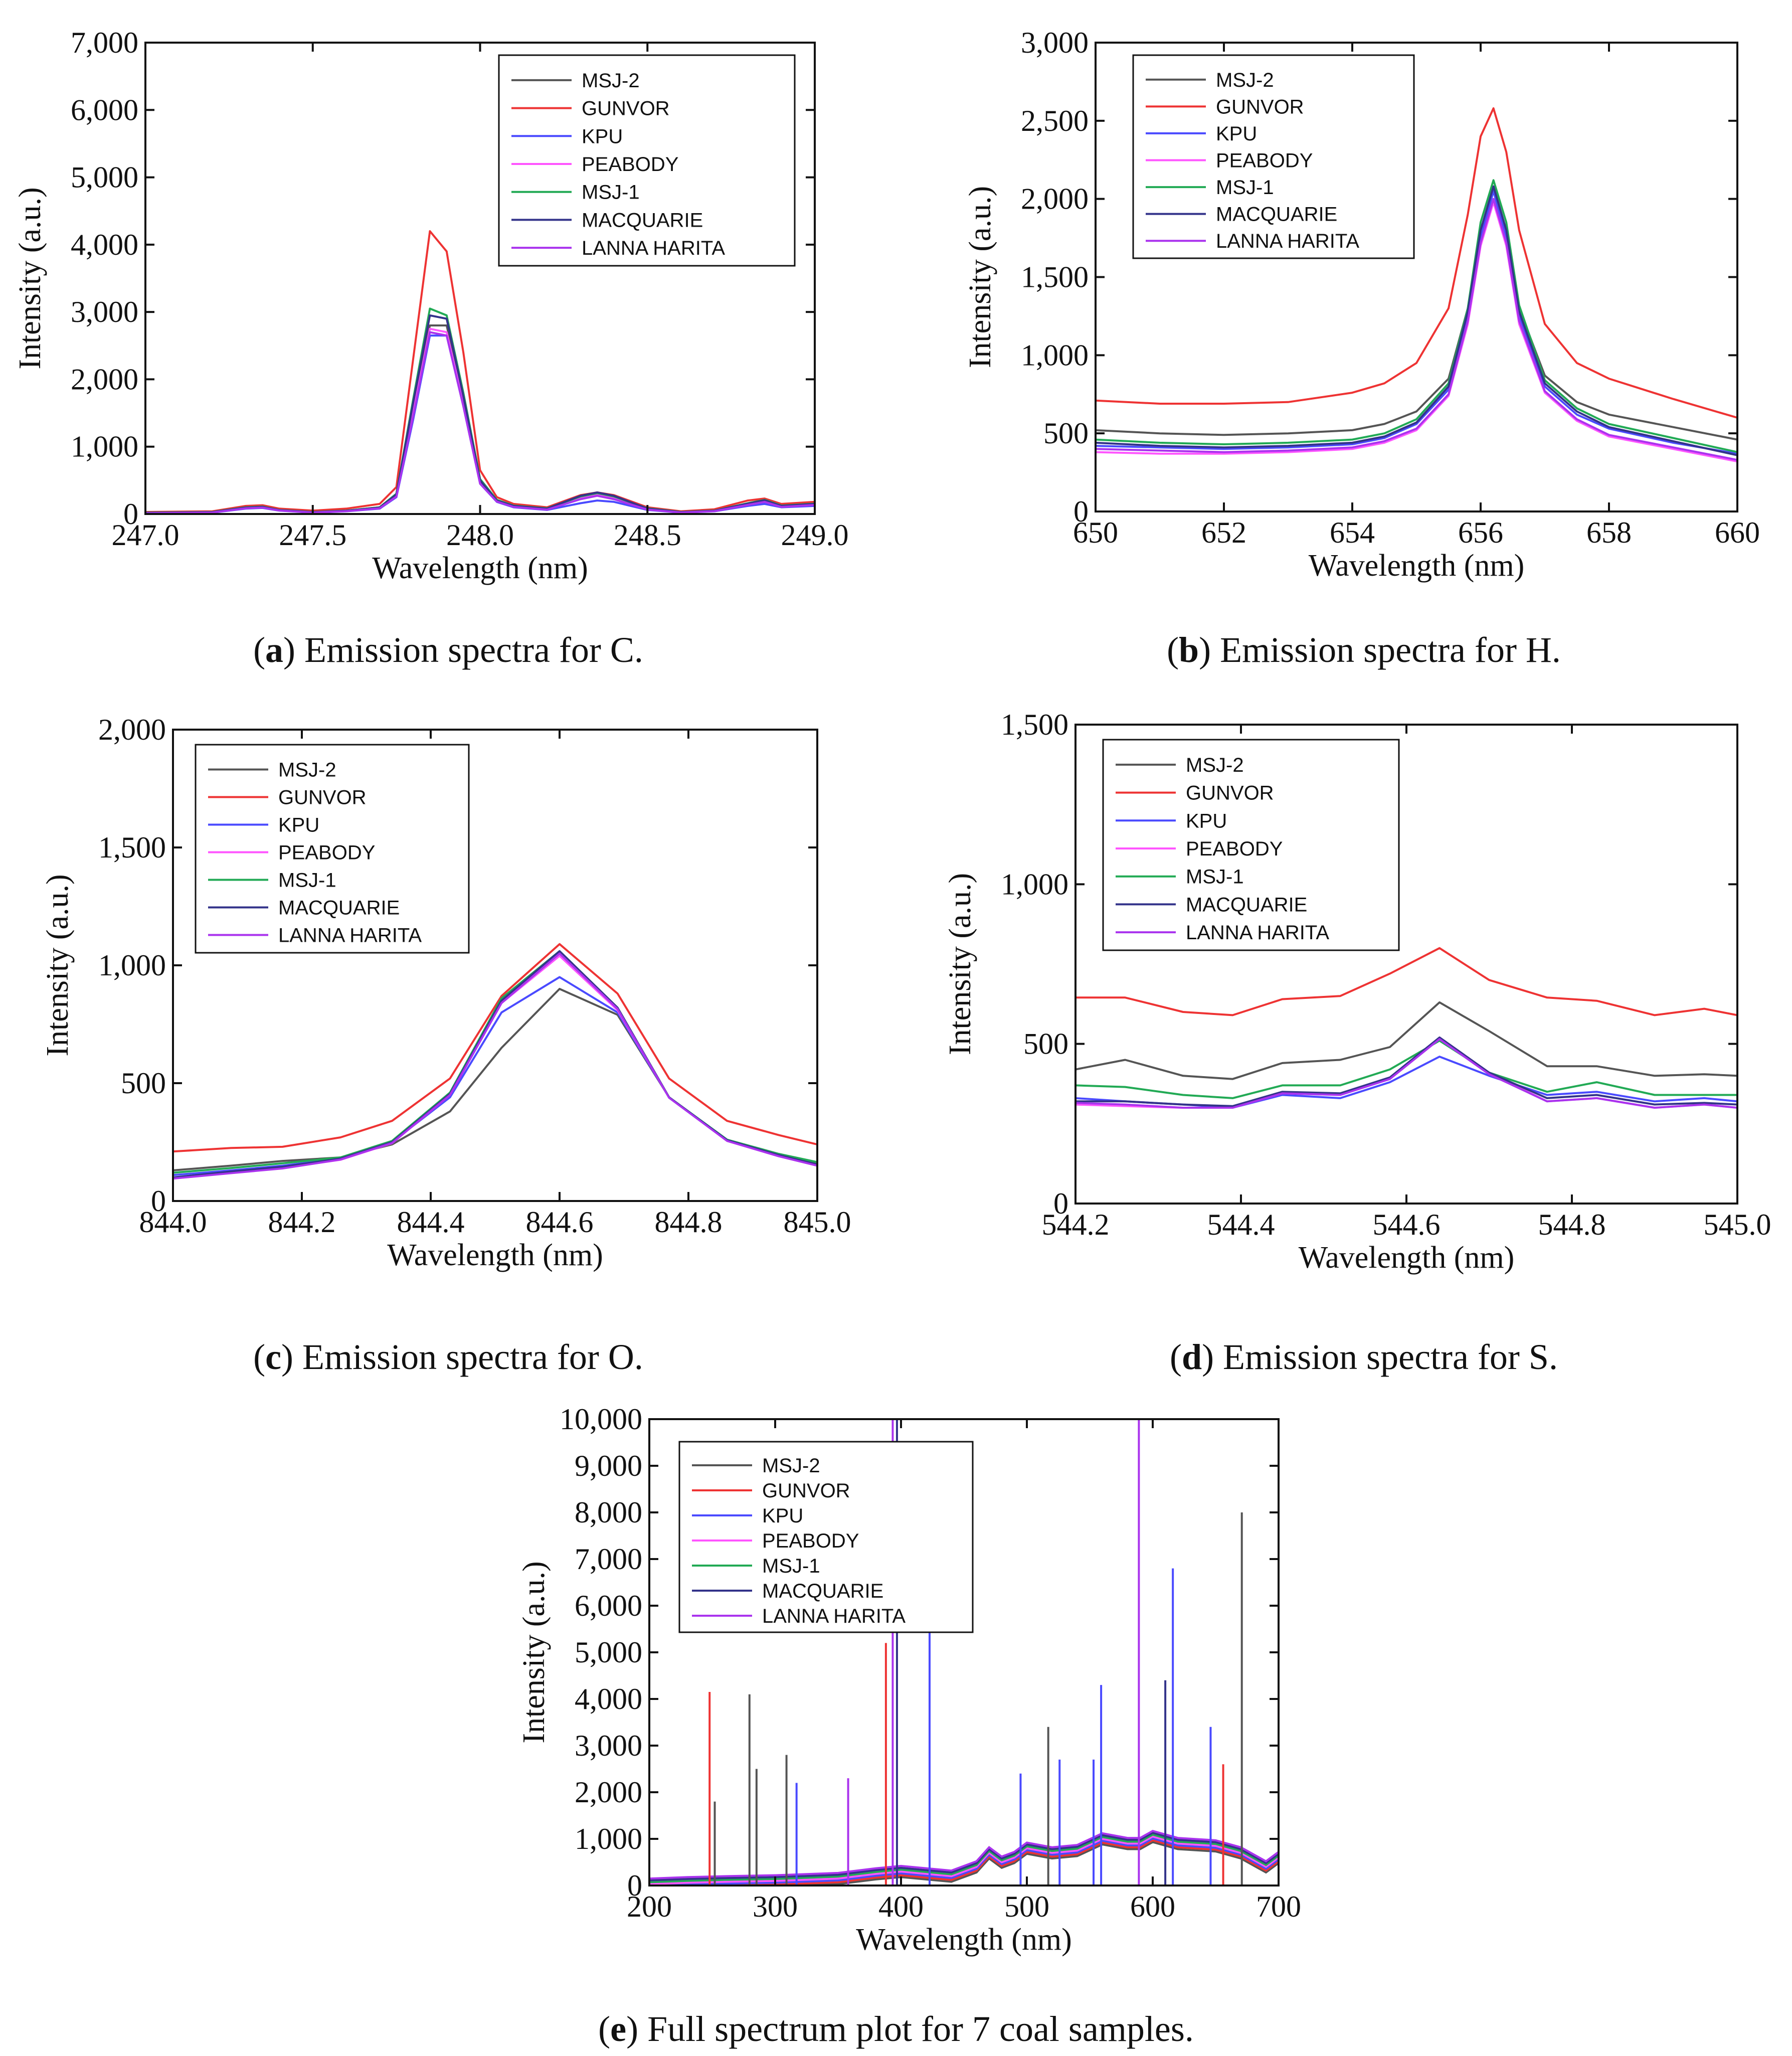 Image resolution: width=1792 pixels, height=2056 pixels. I want to click on x-tick-label: 544.4, so click(1241, 1224).